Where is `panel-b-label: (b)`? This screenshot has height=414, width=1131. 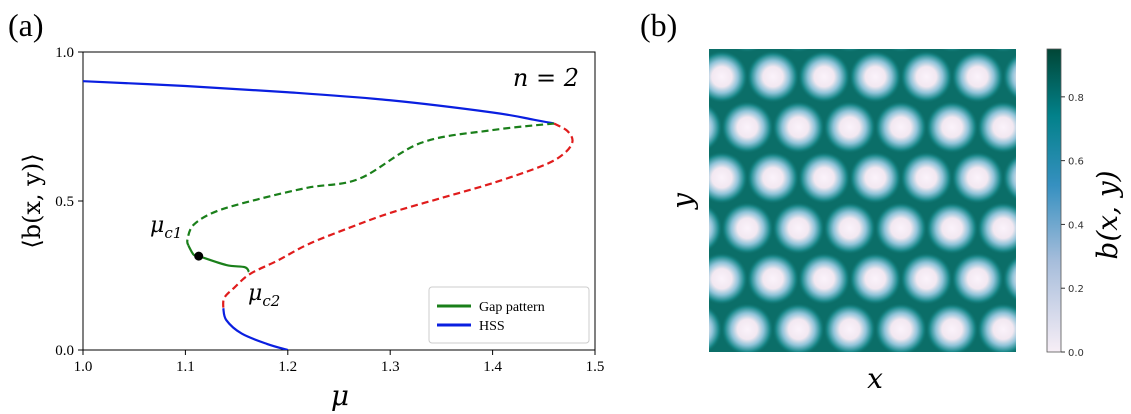
panel-b-label: (b) is located at coordinates (658, 25).